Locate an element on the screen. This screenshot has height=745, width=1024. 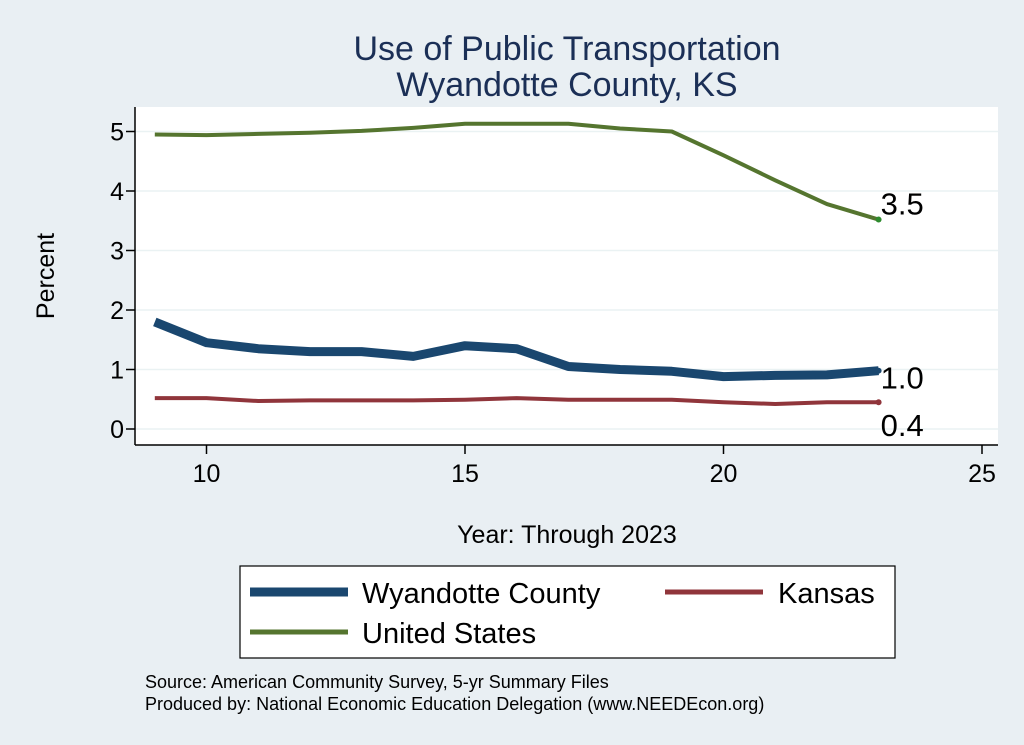
y-tick-label-2: 2 is located at coordinates (117, 311).